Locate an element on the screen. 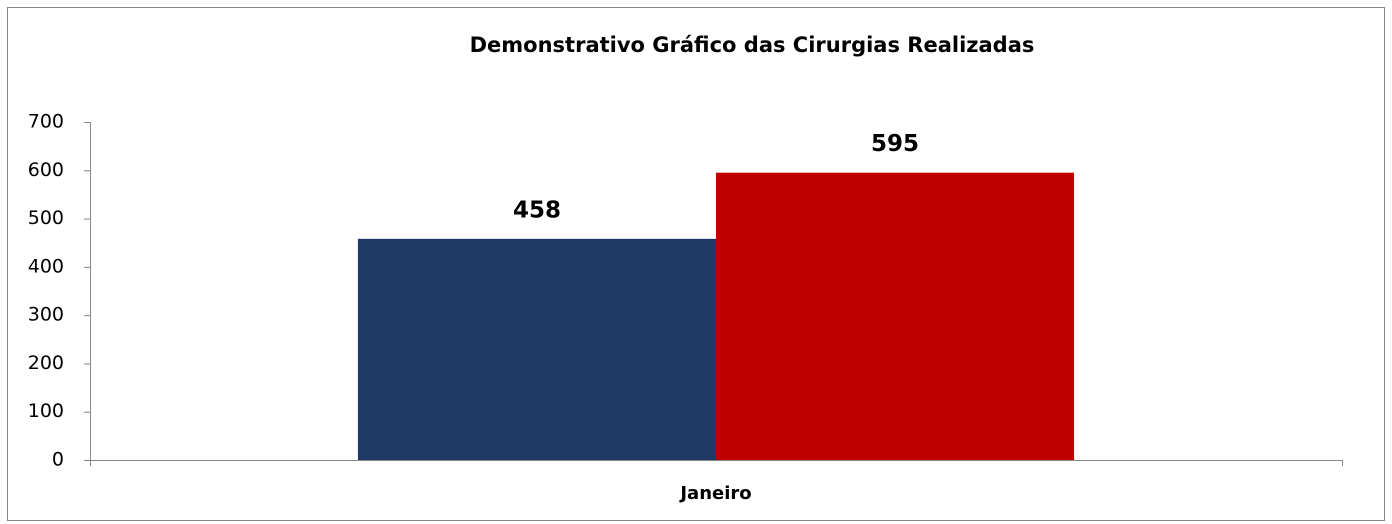 This screenshot has height=524, width=1392. y-tick-label: 600 is located at coordinates (46, 170).